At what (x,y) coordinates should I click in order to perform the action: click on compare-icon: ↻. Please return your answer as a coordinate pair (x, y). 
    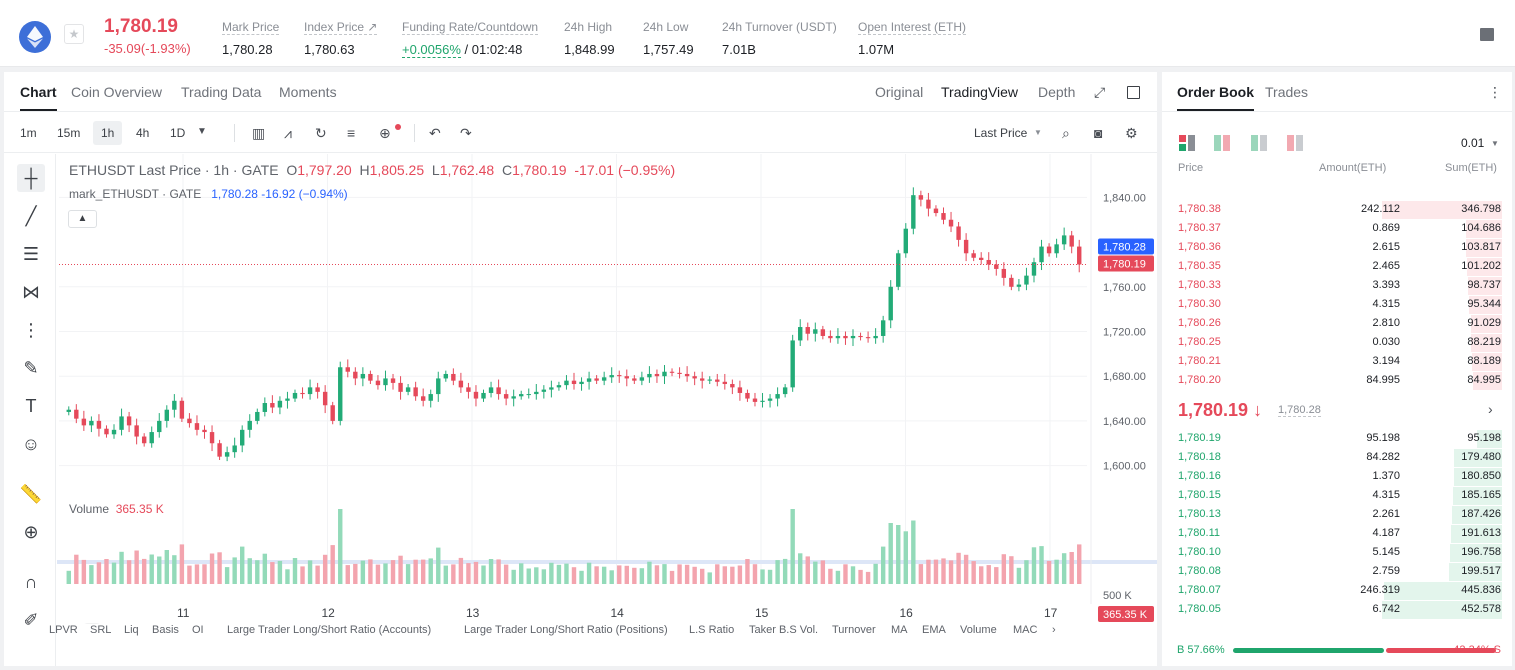
    Looking at the image, I should click on (321, 133).